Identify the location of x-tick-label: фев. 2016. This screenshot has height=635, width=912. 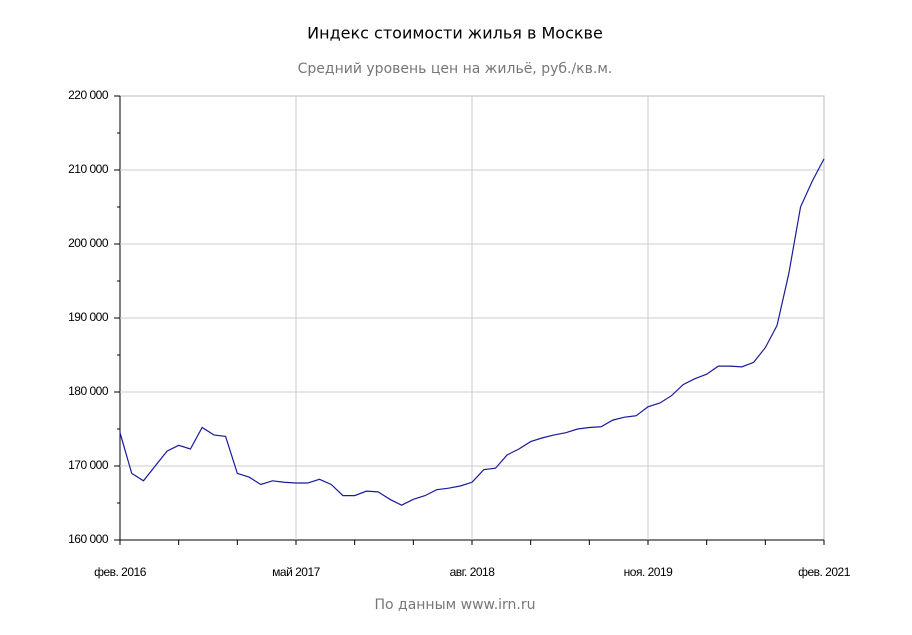
(120, 572).